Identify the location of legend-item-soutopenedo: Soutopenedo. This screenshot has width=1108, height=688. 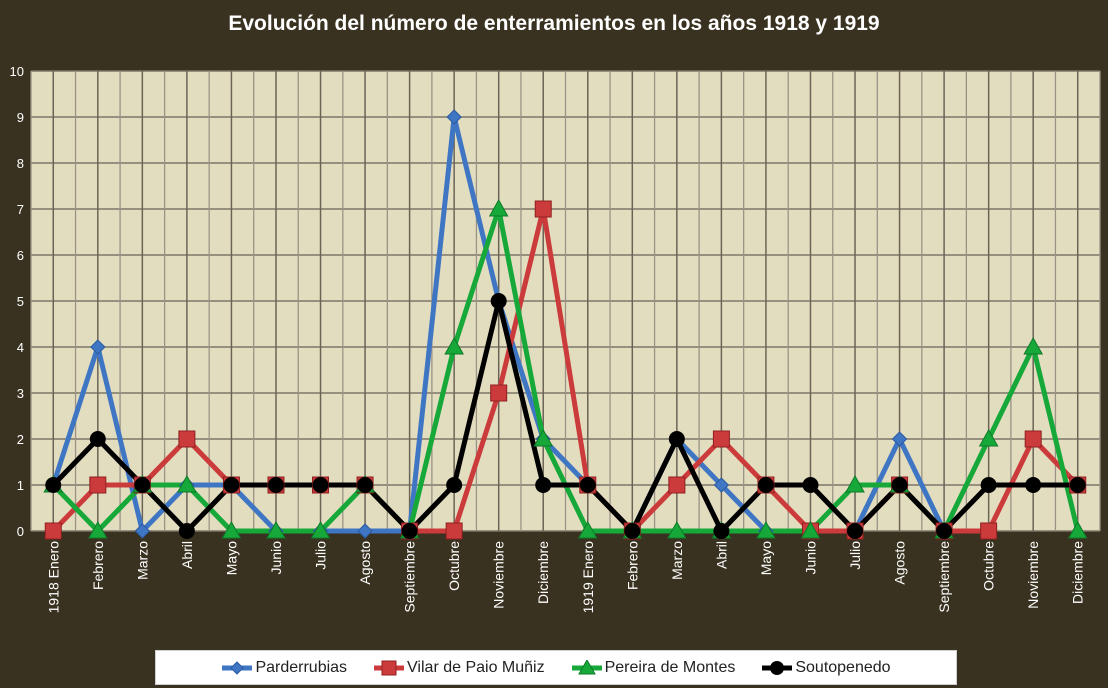
(826, 667).